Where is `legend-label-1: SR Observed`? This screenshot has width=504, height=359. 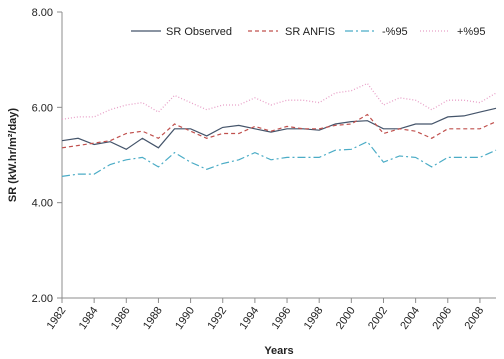 legend-label-1: SR Observed is located at coordinates (199, 32).